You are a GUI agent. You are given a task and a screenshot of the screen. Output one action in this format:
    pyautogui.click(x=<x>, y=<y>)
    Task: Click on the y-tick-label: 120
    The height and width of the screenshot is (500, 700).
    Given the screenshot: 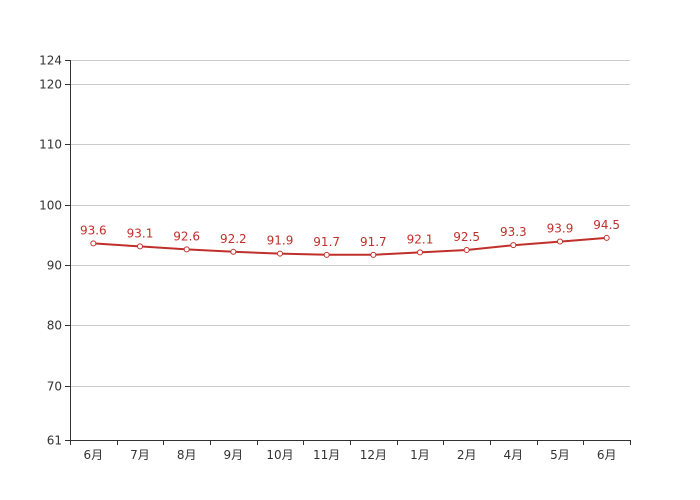 What is the action you would take?
    pyautogui.click(x=50, y=85)
    